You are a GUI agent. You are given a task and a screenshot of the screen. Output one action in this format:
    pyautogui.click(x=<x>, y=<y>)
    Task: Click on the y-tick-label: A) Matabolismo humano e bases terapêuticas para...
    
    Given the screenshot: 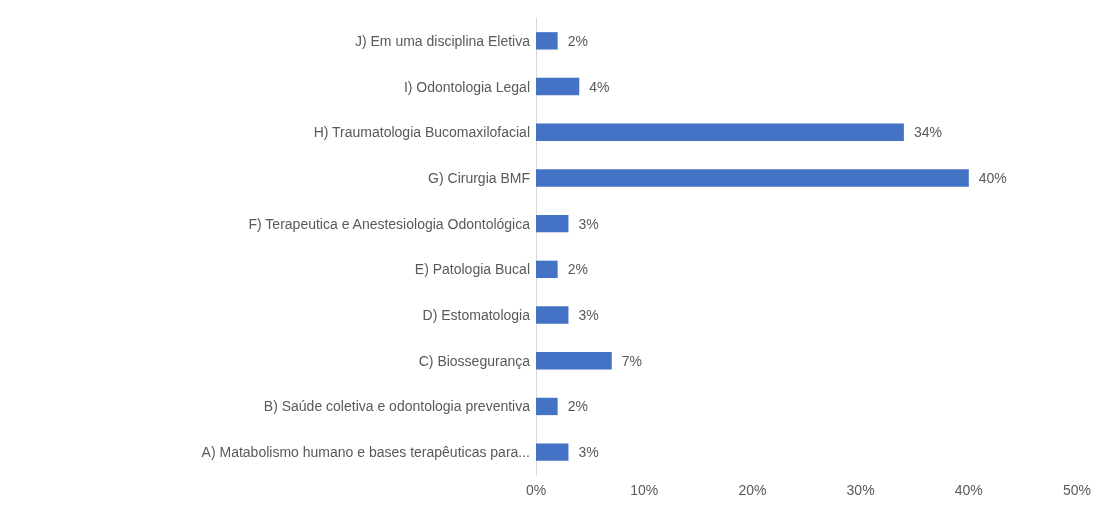 What is the action you would take?
    pyautogui.click(x=365, y=452)
    